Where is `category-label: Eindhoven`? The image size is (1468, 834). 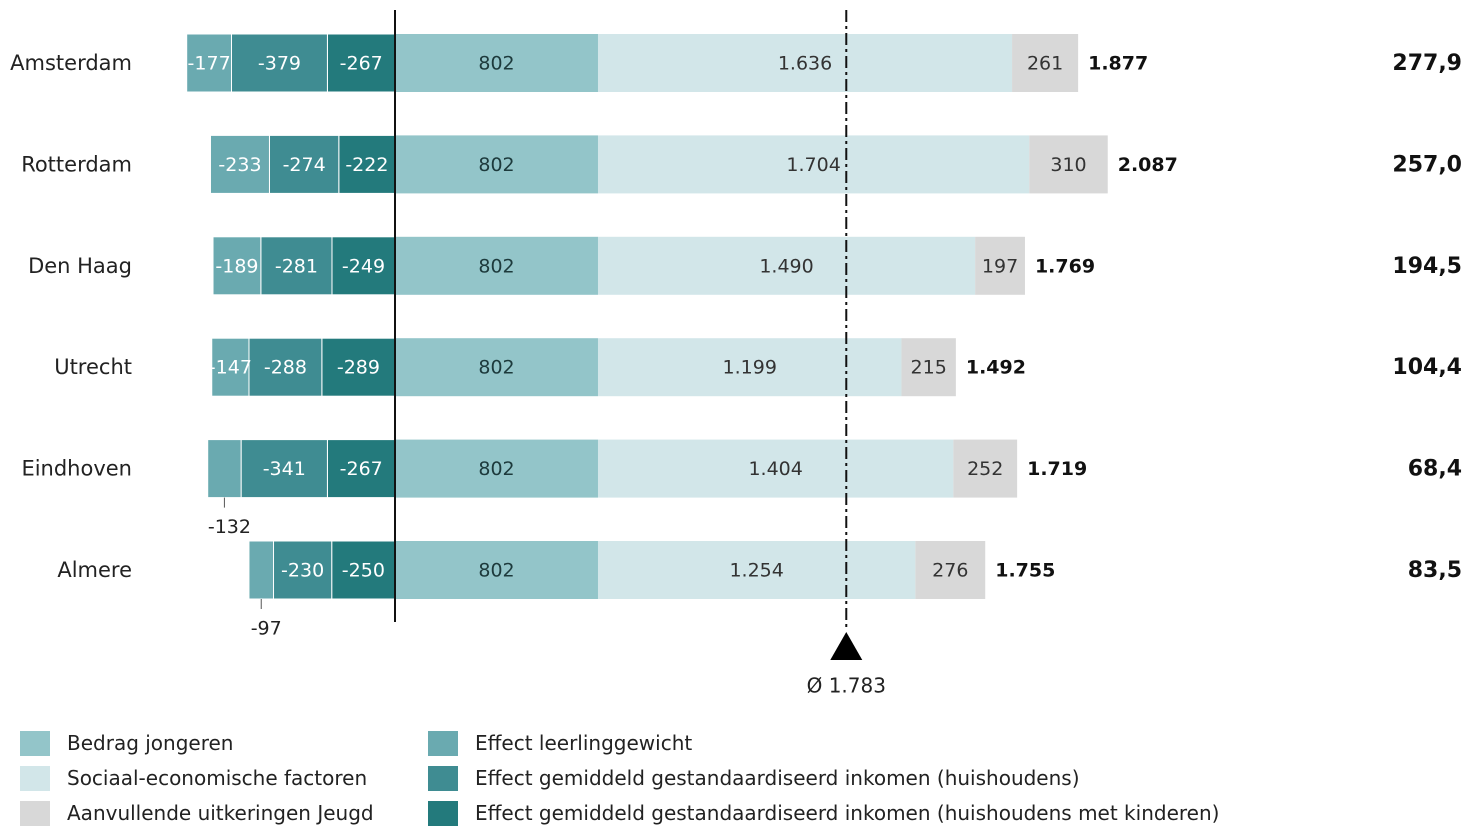
category-label: Eindhoven is located at coordinates (76, 469).